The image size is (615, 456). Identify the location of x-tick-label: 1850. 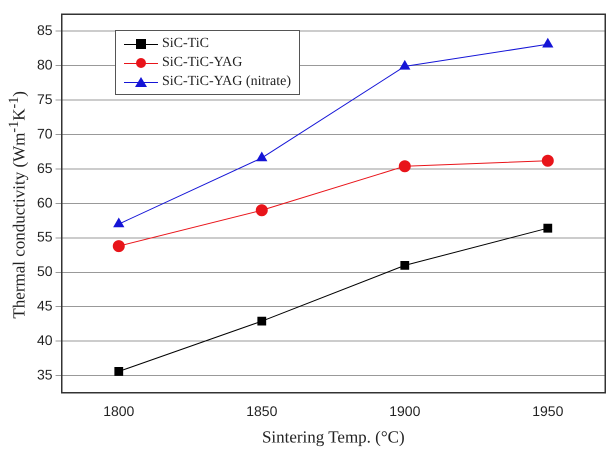
(262, 411).